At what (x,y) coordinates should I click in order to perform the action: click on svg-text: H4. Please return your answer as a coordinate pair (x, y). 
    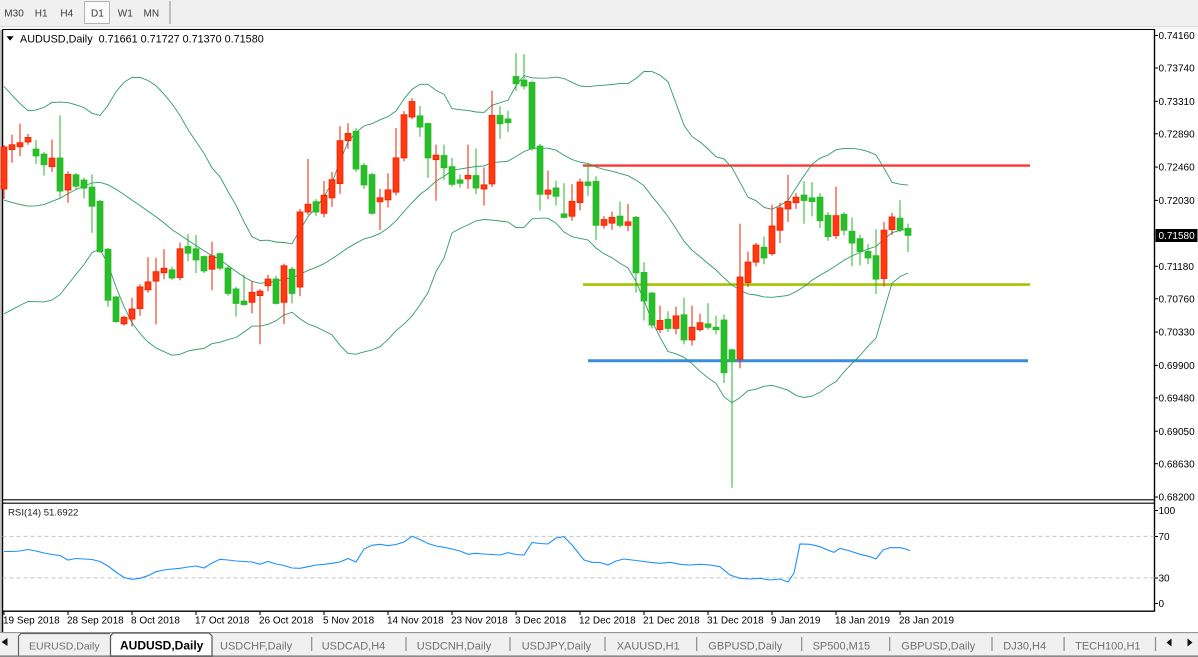
    Looking at the image, I should click on (66, 14).